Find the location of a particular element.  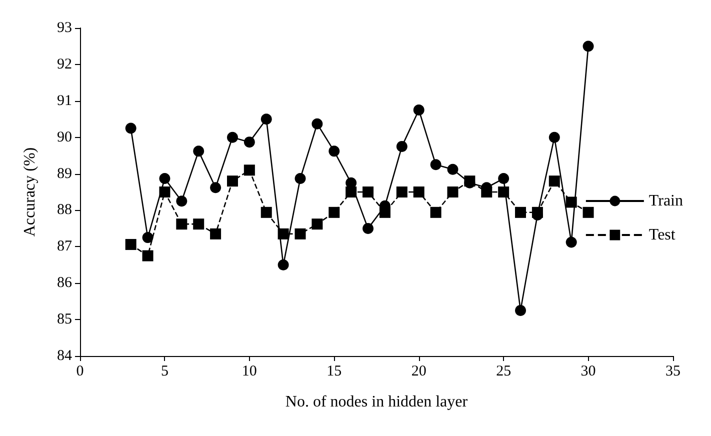

y-tick-label: 92 is located at coordinates (64, 64).